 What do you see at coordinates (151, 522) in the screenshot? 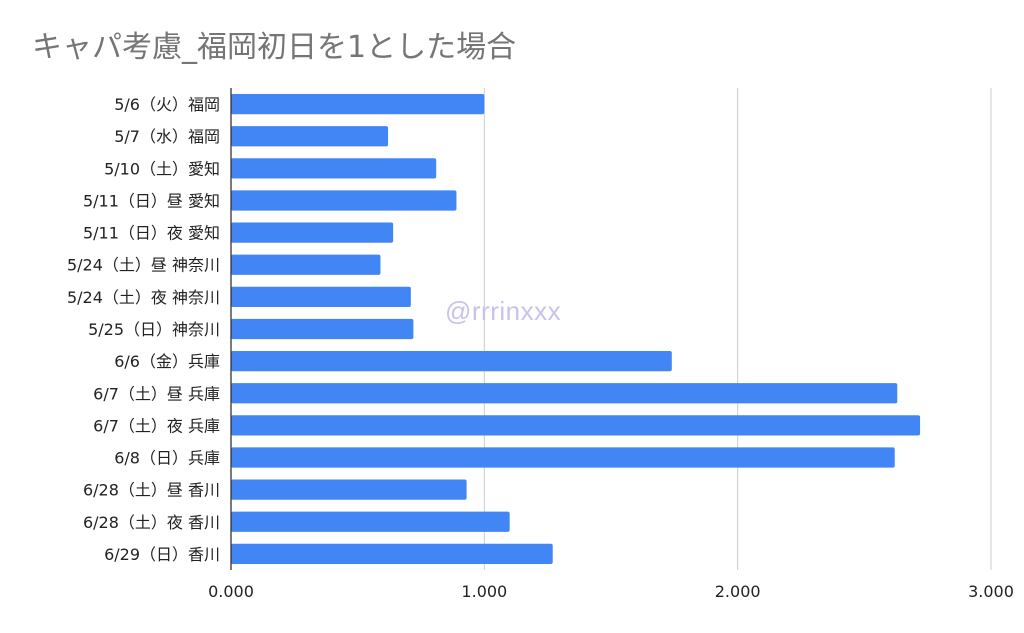
I see `category-label: 6/28（土）夜 香川` at bounding box center [151, 522].